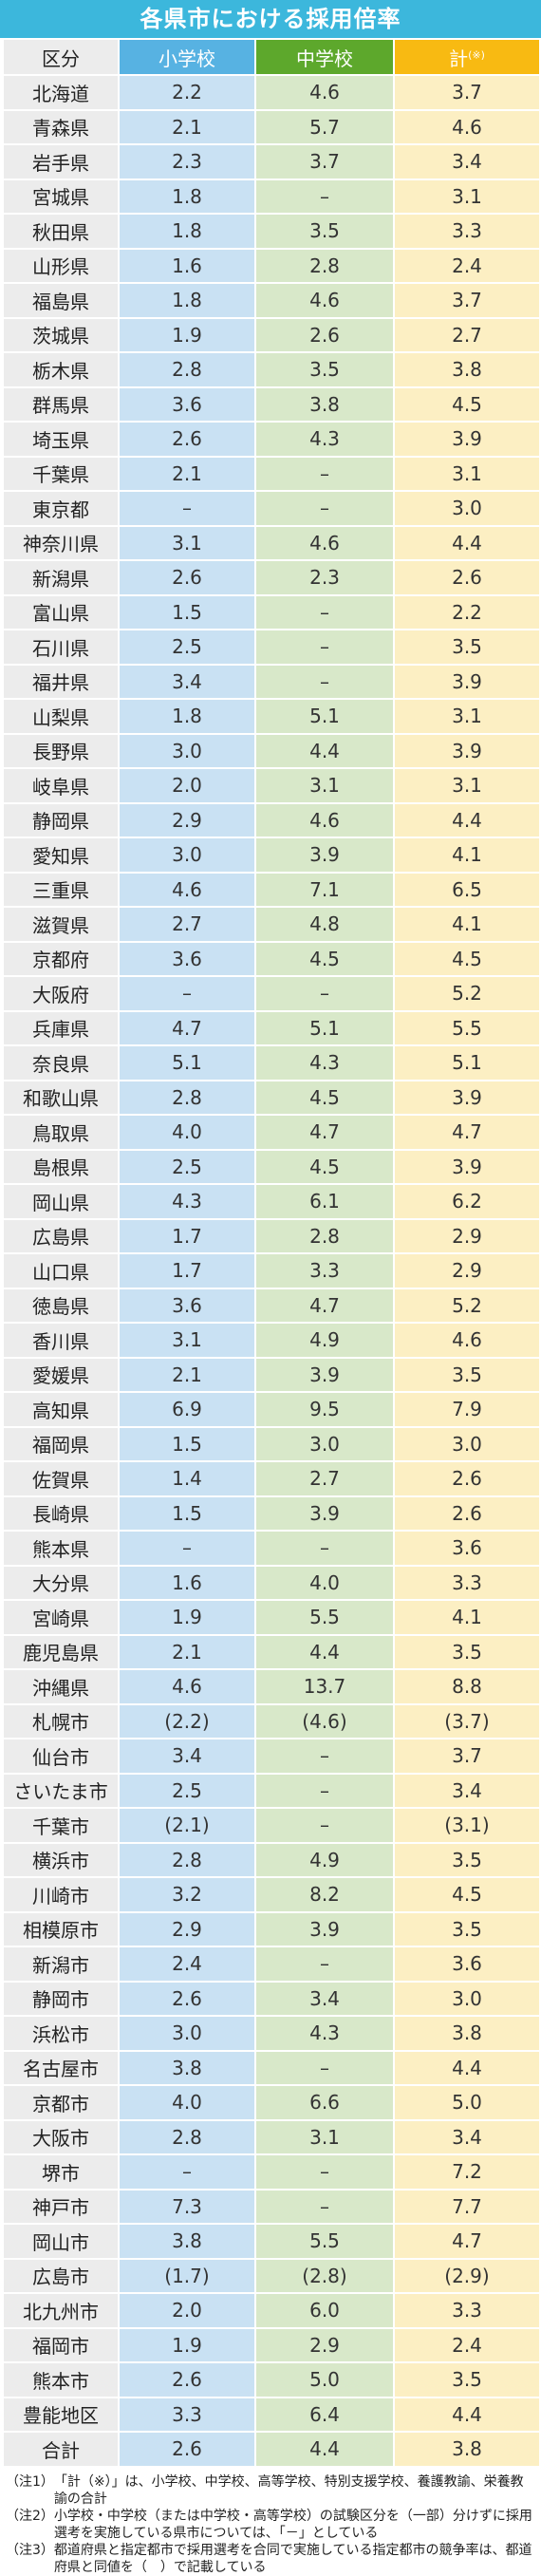 The width and height of the screenshot is (541, 2576). I want to click on region-name-cell: さいたま市, so click(61, 1790).